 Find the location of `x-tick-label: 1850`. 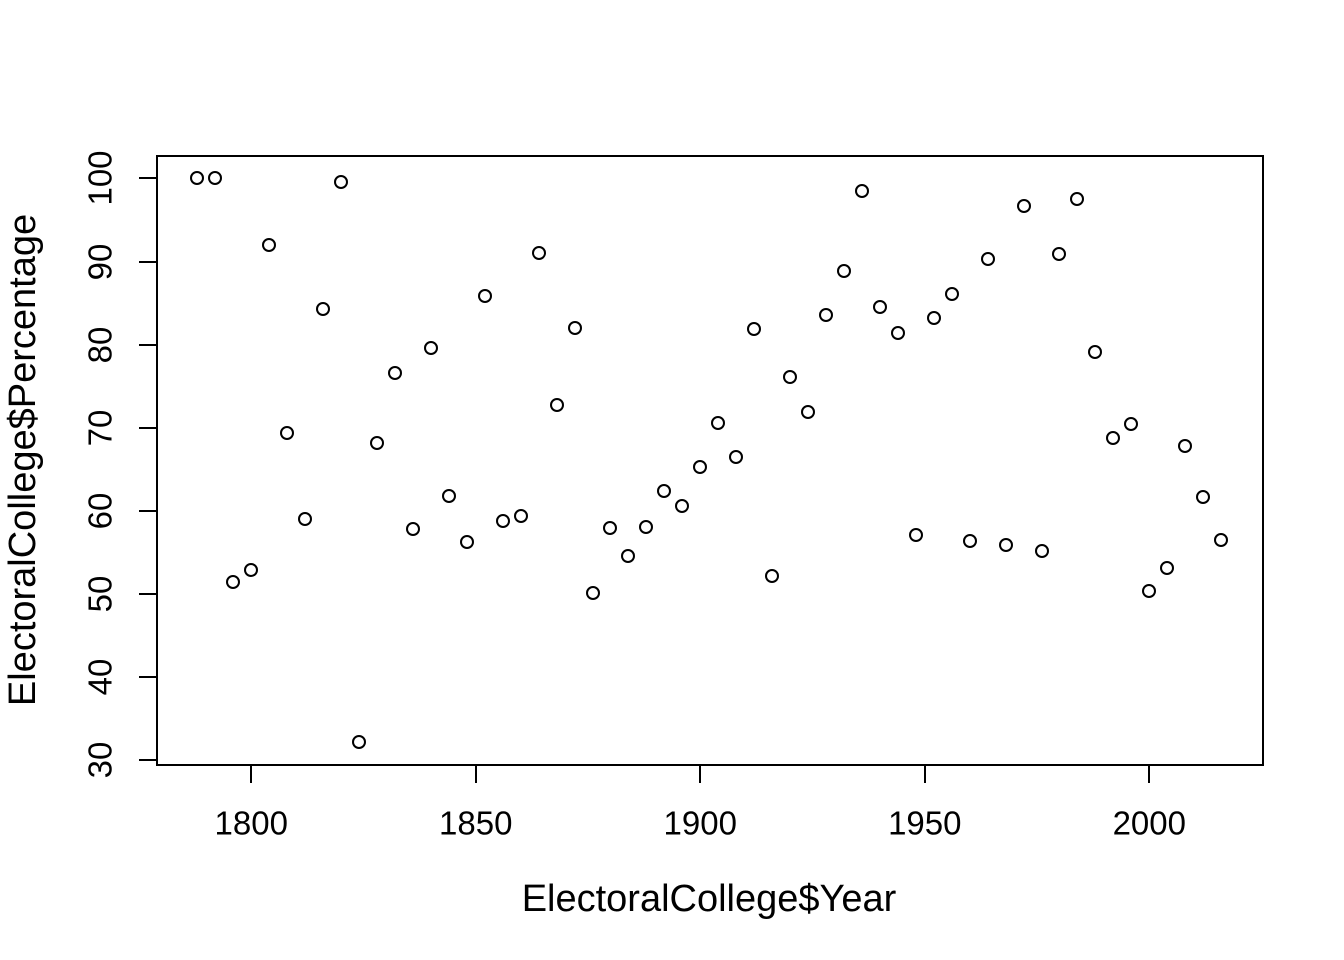

x-tick-label: 1850 is located at coordinates (476, 823).